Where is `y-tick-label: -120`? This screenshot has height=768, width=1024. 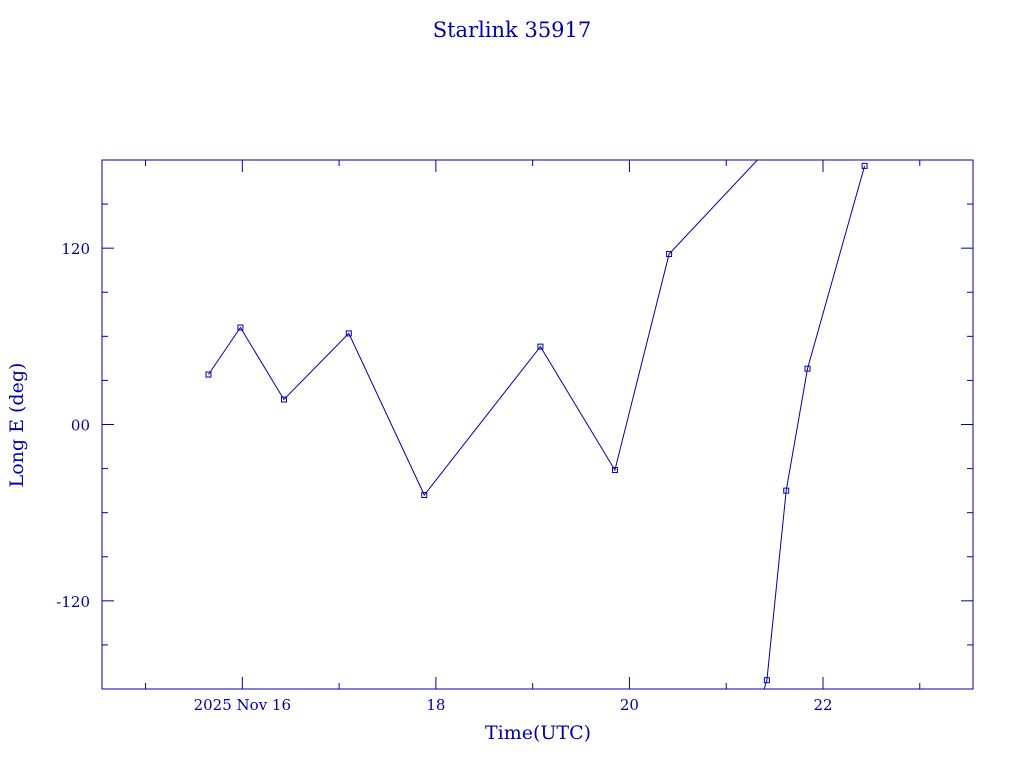 y-tick-label: -120 is located at coordinates (73, 602).